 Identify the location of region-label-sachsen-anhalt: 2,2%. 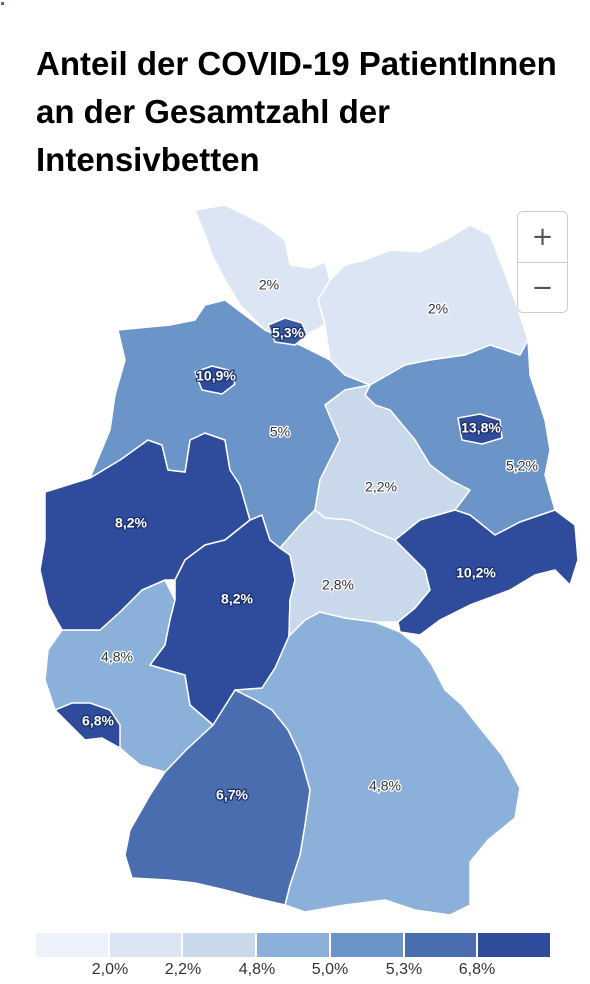
(381, 487).